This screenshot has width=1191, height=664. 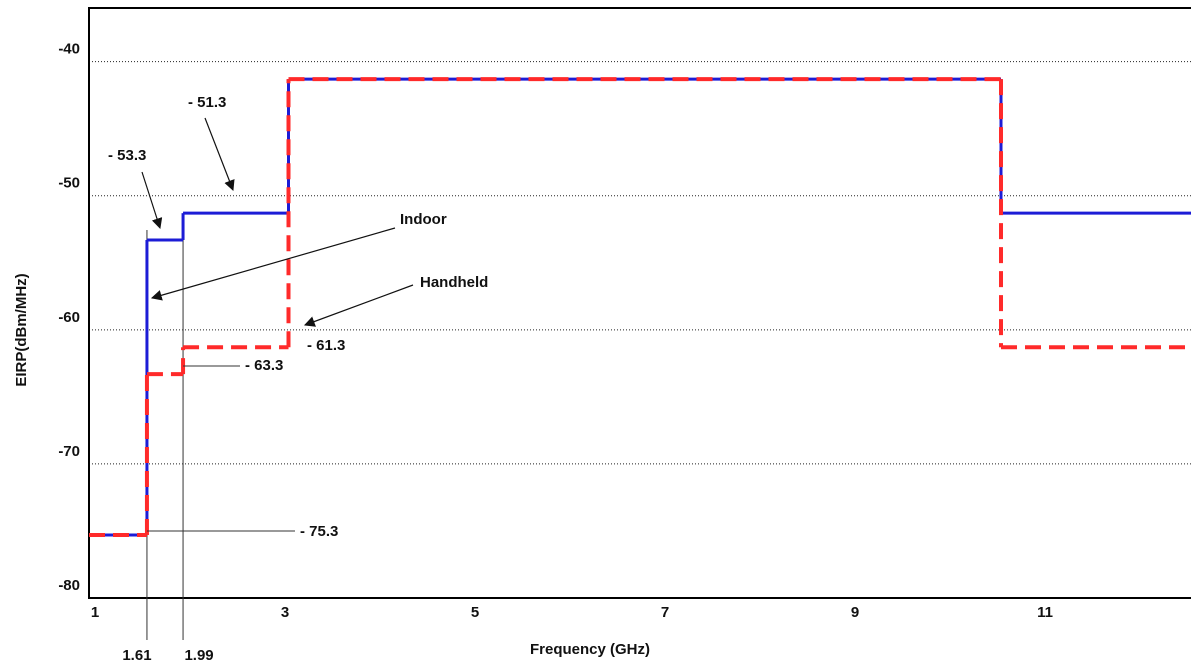 What do you see at coordinates (319, 531) in the screenshot?
I see `annotation: - 75.3` at bounding box center [319, 531].